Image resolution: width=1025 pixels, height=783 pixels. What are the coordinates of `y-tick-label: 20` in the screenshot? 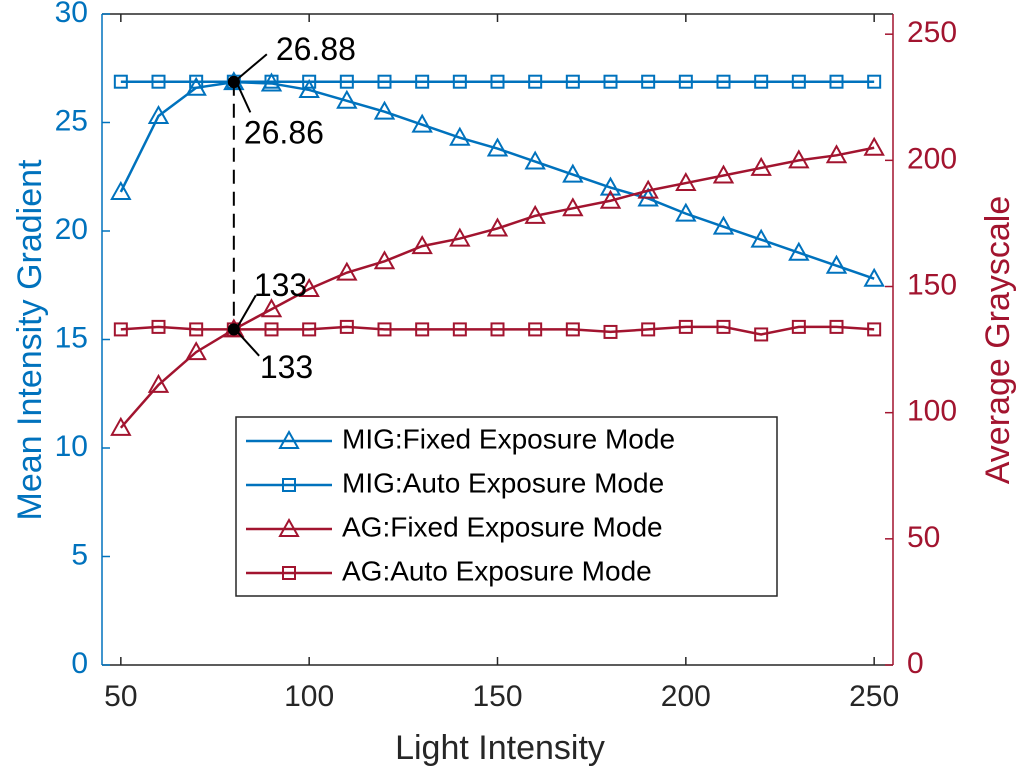 It's located at (71, 229).